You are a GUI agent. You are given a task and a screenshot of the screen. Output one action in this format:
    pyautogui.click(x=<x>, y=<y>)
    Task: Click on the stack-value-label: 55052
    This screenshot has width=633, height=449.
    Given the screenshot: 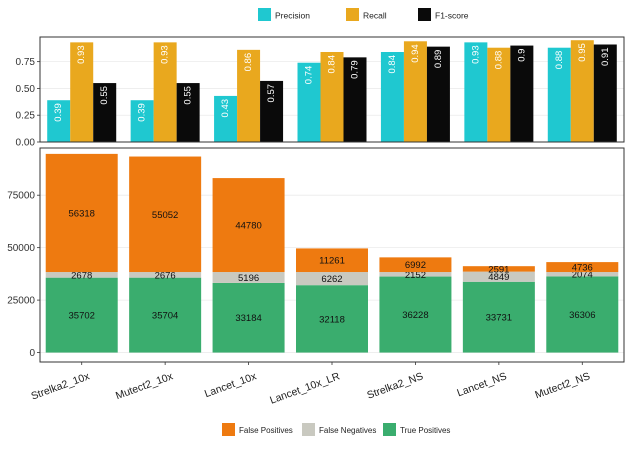 What is the action you would take?
    pyautogui.click(x=165, y=215)
    